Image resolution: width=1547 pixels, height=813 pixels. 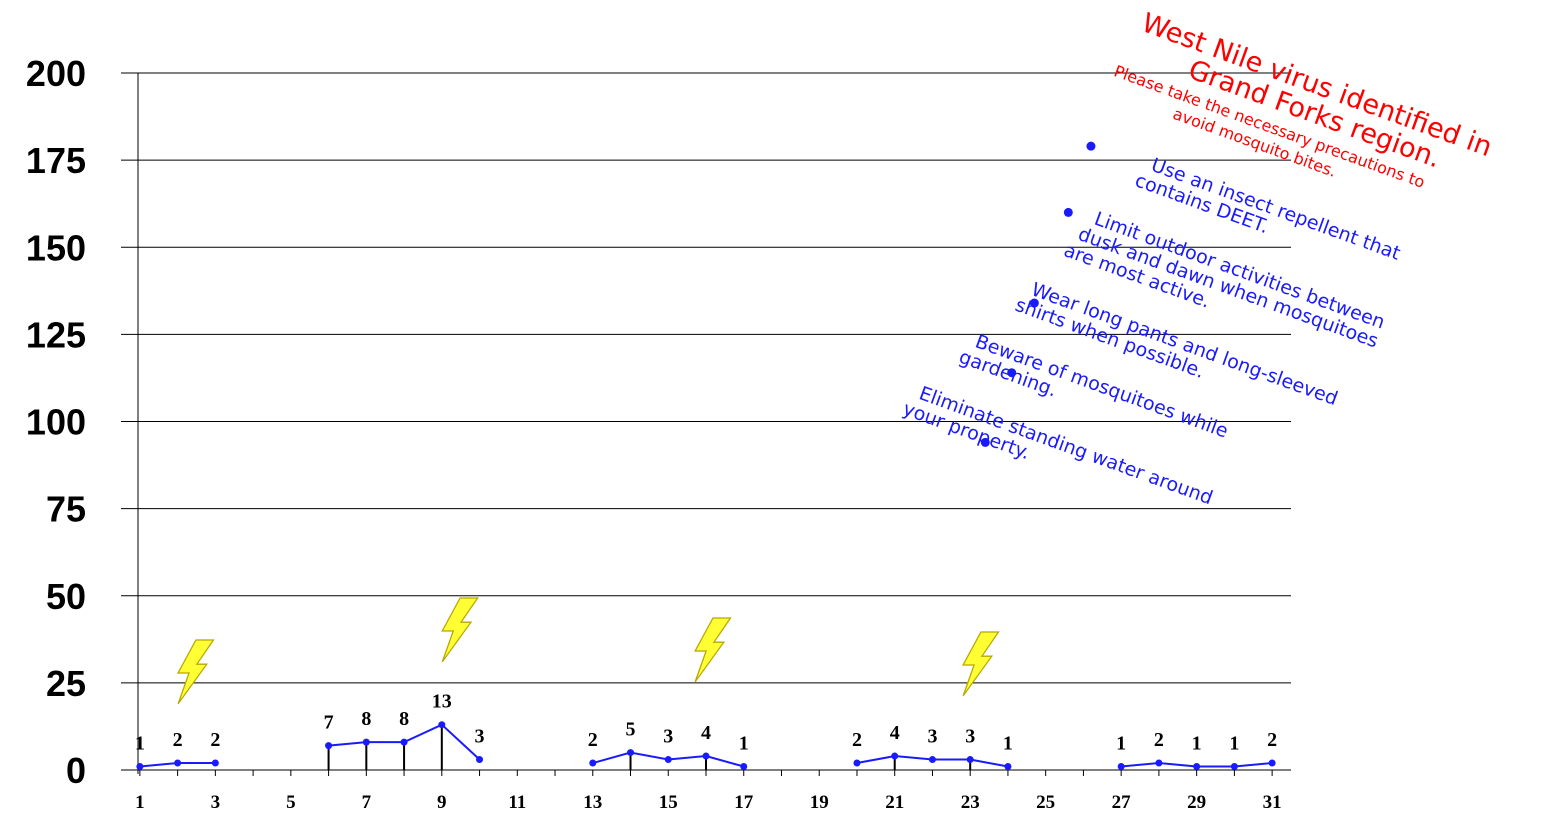 I want to click on x-tick-label: 19, so click(x=819, y=802).